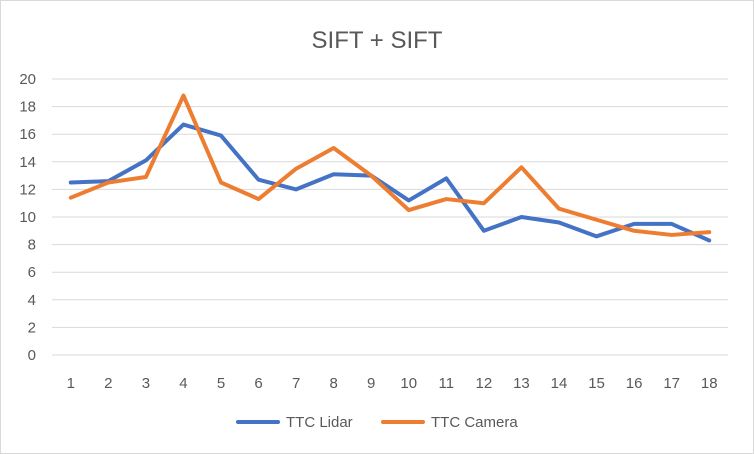 This screenshot has width=754, height=454. Describe the element at coordinates (319, 422) in the screenshot. I see `legend-label: TTC Lidar` at that location.